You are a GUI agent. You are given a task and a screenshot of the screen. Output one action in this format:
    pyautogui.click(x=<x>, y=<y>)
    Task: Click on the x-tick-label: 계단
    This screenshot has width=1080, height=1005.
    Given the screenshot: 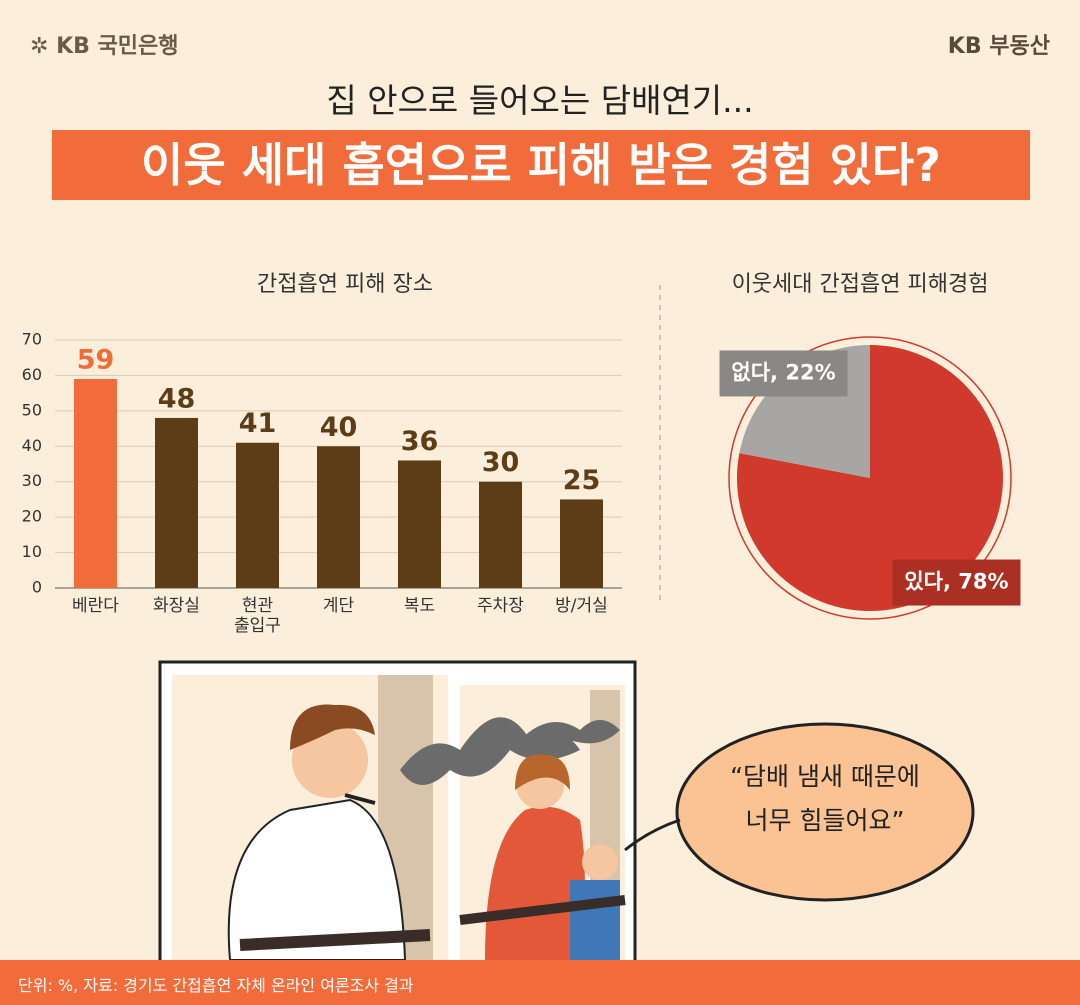 What is the action you would take?
    pyautogui.click(x=338, y=606)
    